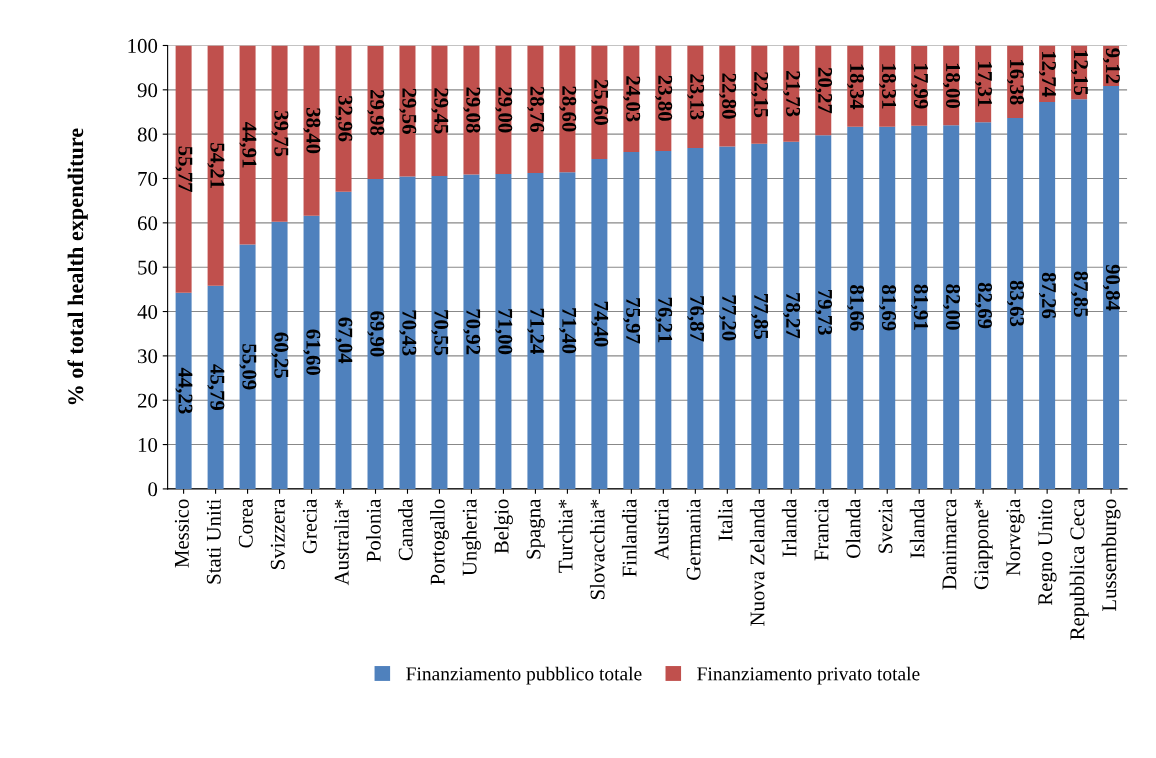  What do you see at coordinates (725, 519) in the screenshot?
I see `x-tick-label: Italia` at bounding box center [725, 519].